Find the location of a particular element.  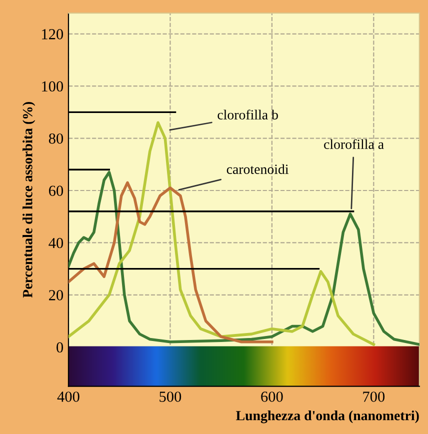

y-tick-label: 20 is located at coordinates (56, 295).